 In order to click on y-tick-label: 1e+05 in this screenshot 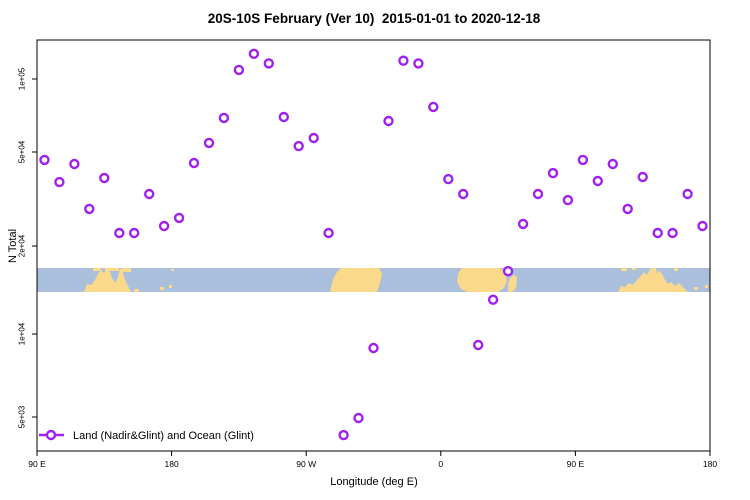, I will do `click(22, 79)`.